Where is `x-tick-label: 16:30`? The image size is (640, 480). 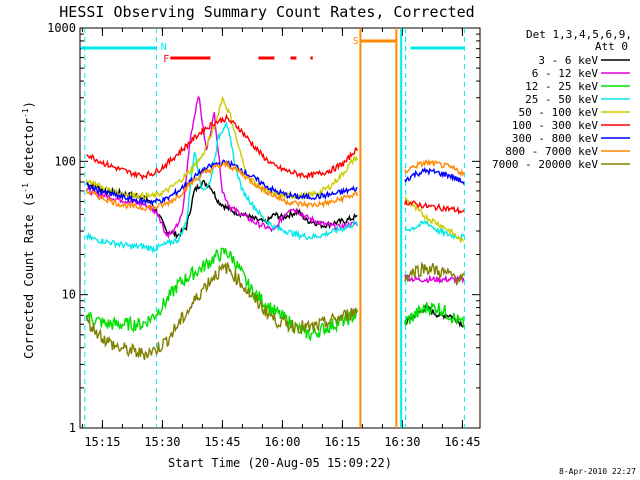 x-tick-label: 16:30 is located at coordinates (402, 442).